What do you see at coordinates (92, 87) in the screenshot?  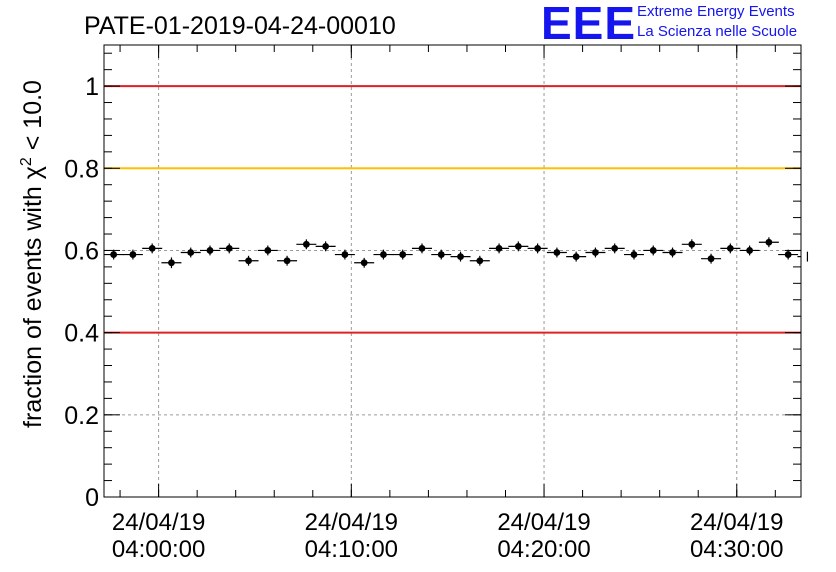 I see `y-tick-label: 1` at bounding box center [92, 87].